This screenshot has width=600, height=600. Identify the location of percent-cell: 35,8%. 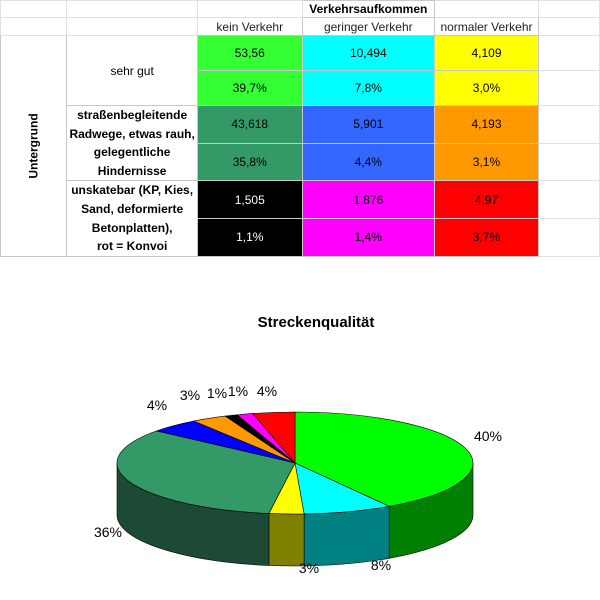
(249, 162).